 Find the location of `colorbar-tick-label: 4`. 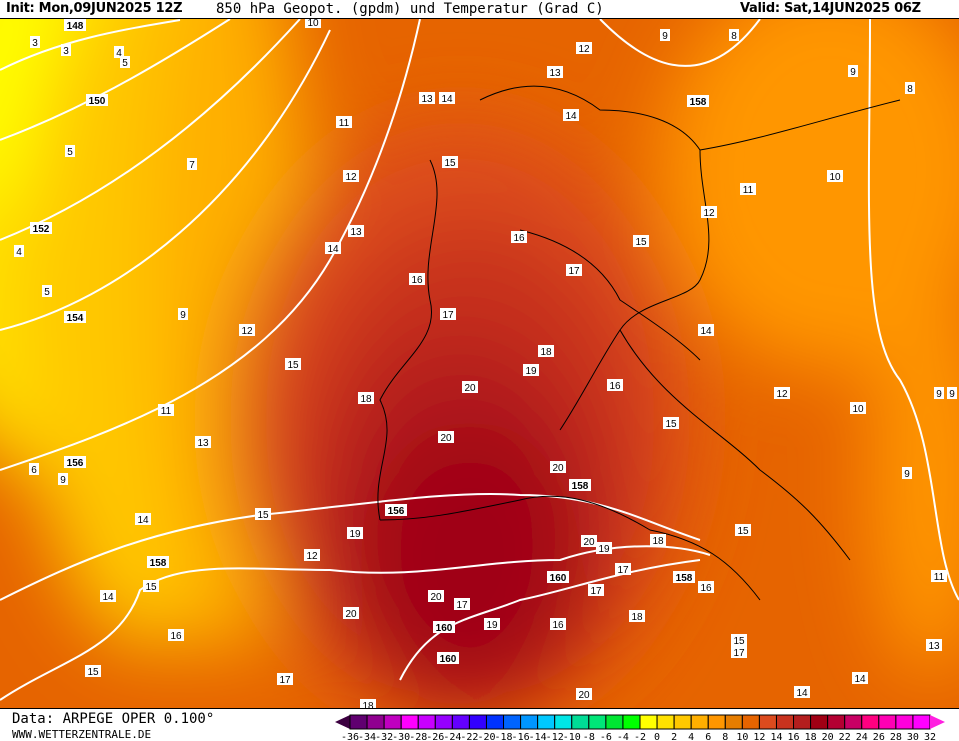

colorbar-tick-label: 4 is located at coordinates (691, 736).